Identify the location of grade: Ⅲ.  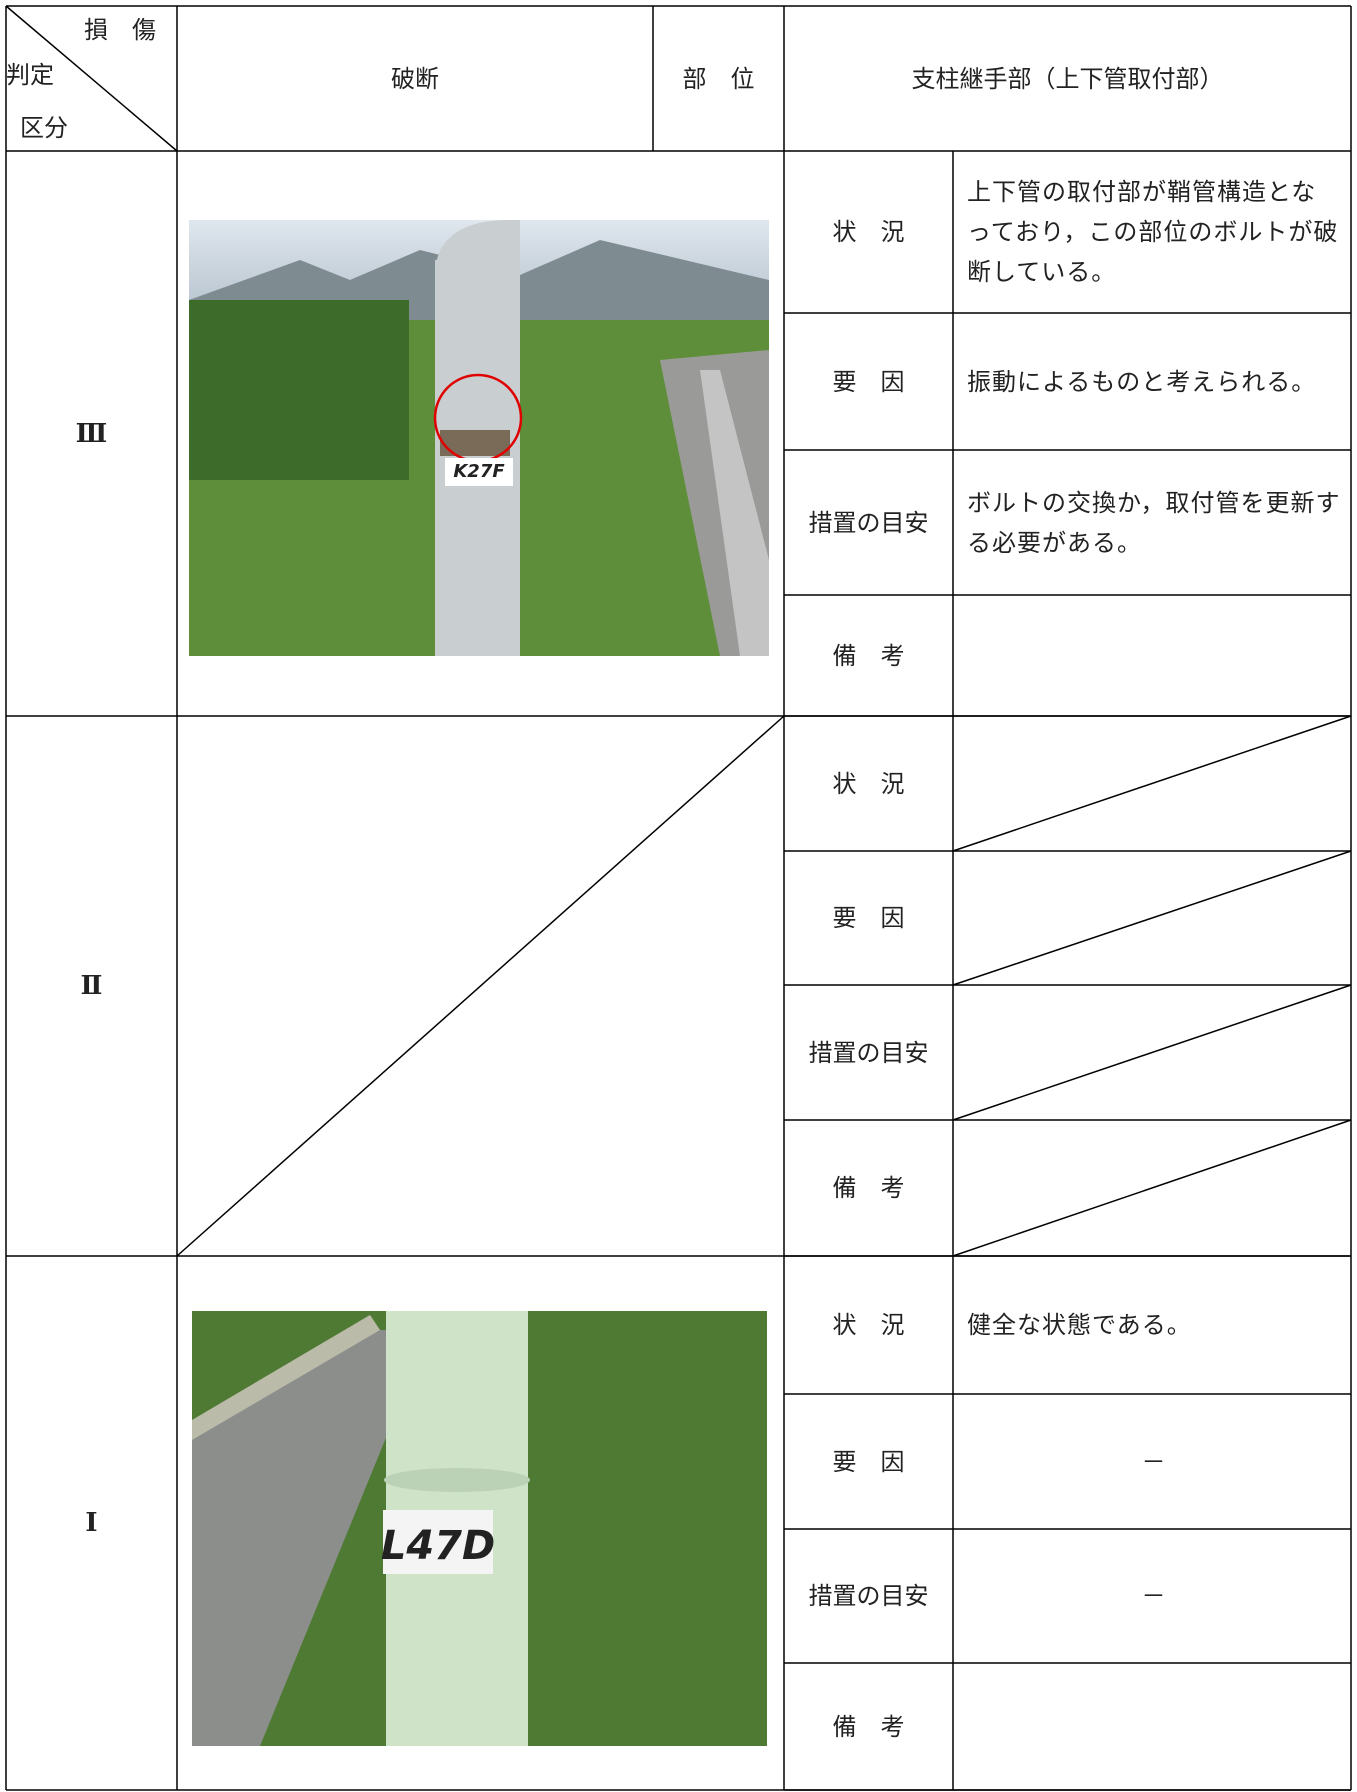
(91, 433).